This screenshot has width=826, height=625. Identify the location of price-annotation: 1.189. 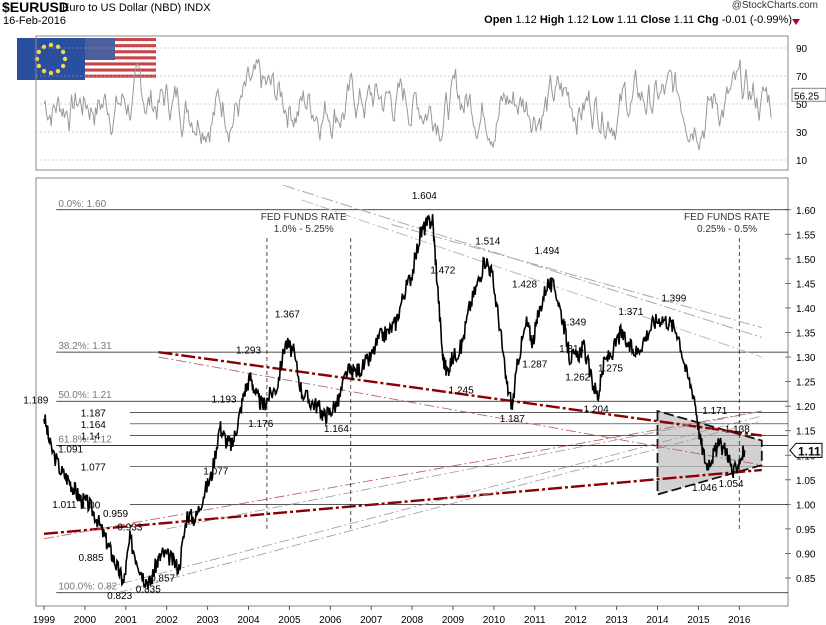
(35, 401).